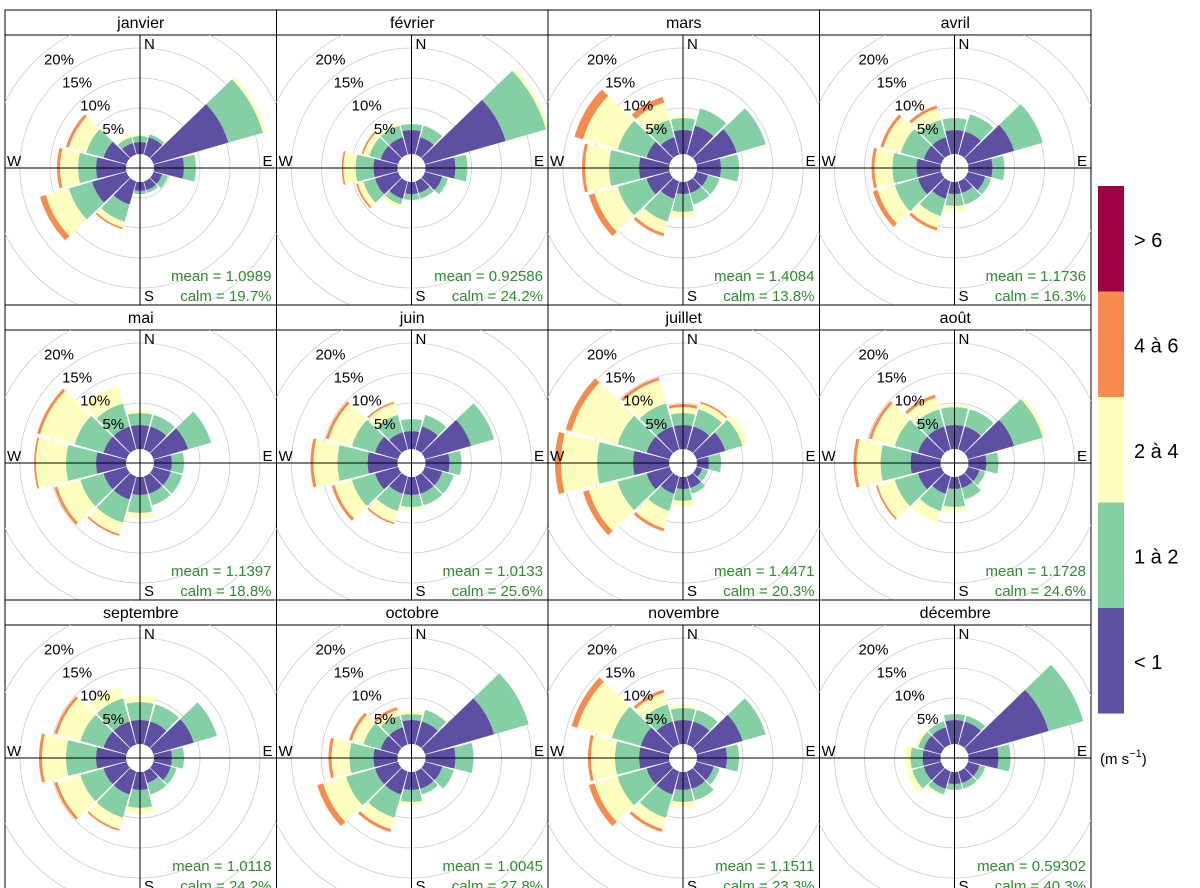 The width and height of the screenshot is (1200, 888). Describe the element at coordinates (955, 170) in the screenshot. I see `panel-frame` at that location.